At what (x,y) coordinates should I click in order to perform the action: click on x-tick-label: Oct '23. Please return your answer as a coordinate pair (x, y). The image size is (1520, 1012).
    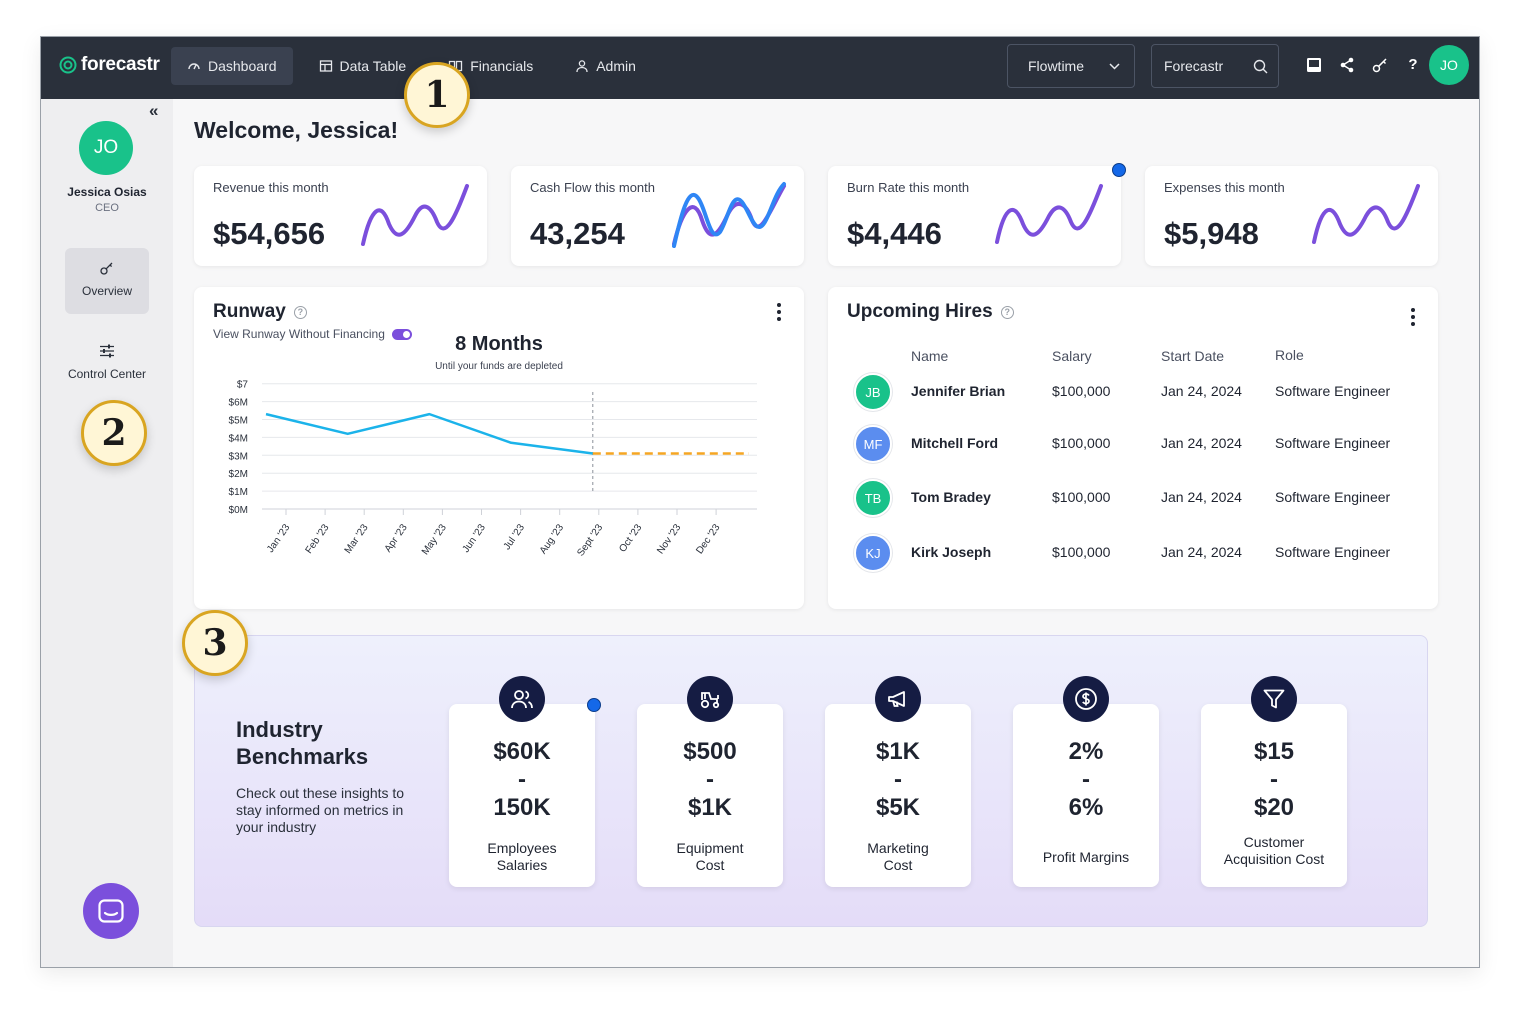
    Looking at the image, I should click on (630, 538).